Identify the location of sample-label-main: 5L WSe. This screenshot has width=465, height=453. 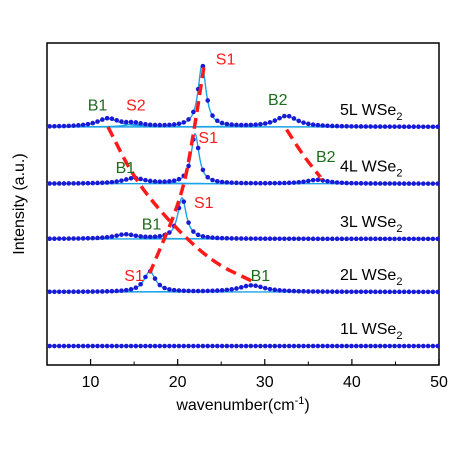
(368, 110).